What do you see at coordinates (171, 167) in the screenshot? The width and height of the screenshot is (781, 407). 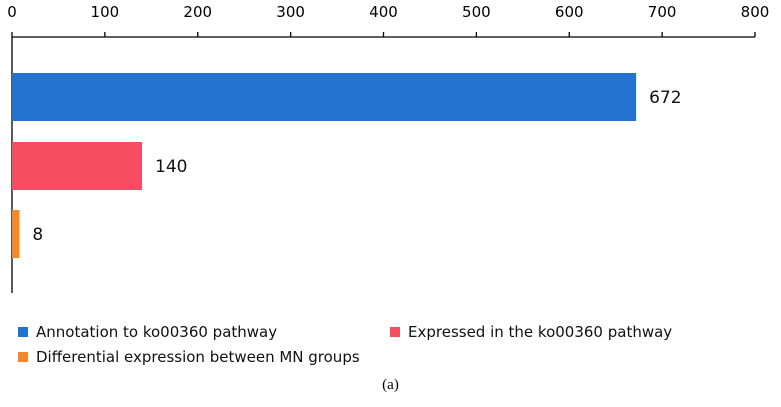 I see `data-label: 140` at bounding box center [171, 167].